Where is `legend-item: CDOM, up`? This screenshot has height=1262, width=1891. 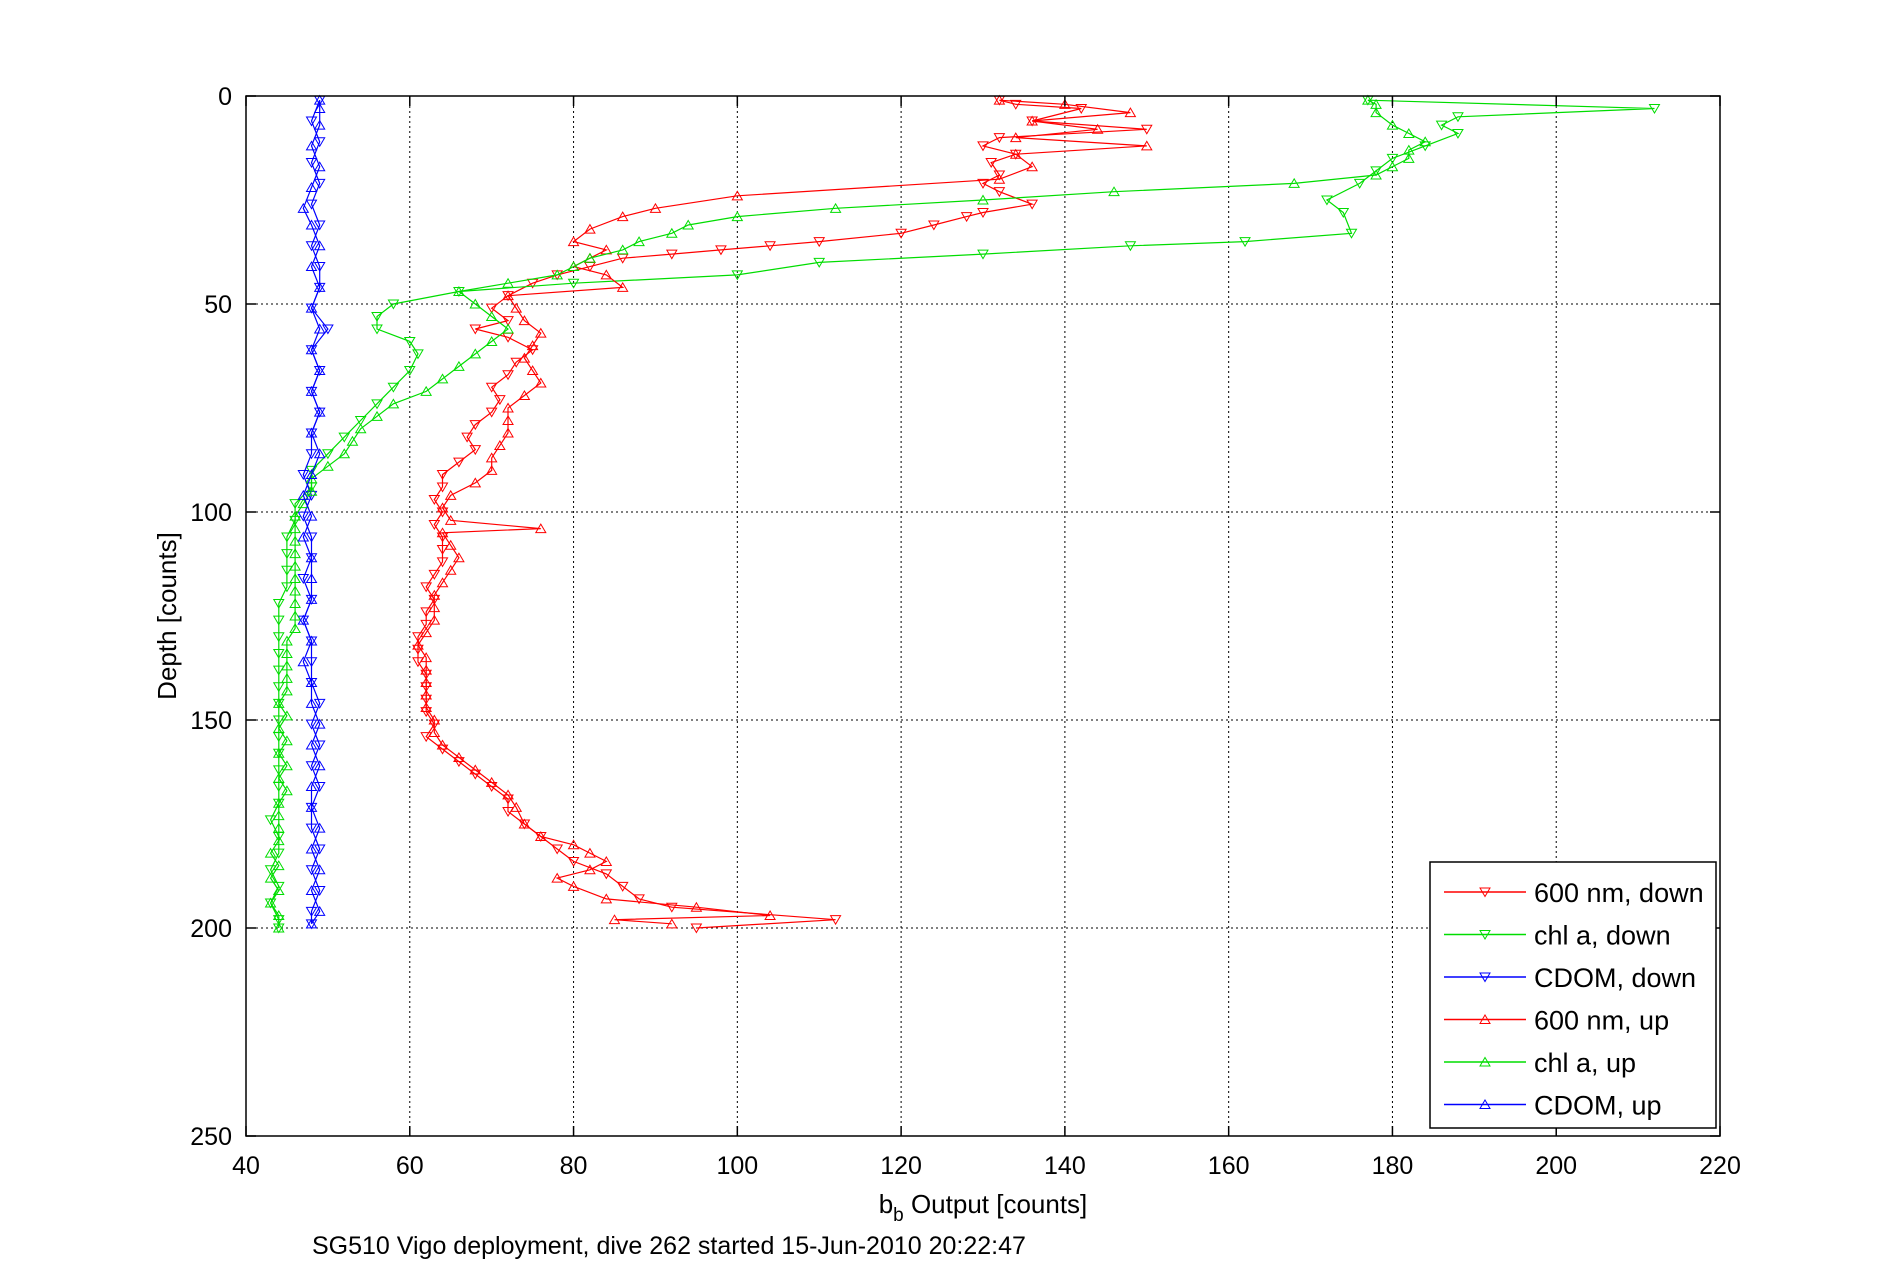
legend-item: CDOM, up is located at coordinates (1553, 1106).